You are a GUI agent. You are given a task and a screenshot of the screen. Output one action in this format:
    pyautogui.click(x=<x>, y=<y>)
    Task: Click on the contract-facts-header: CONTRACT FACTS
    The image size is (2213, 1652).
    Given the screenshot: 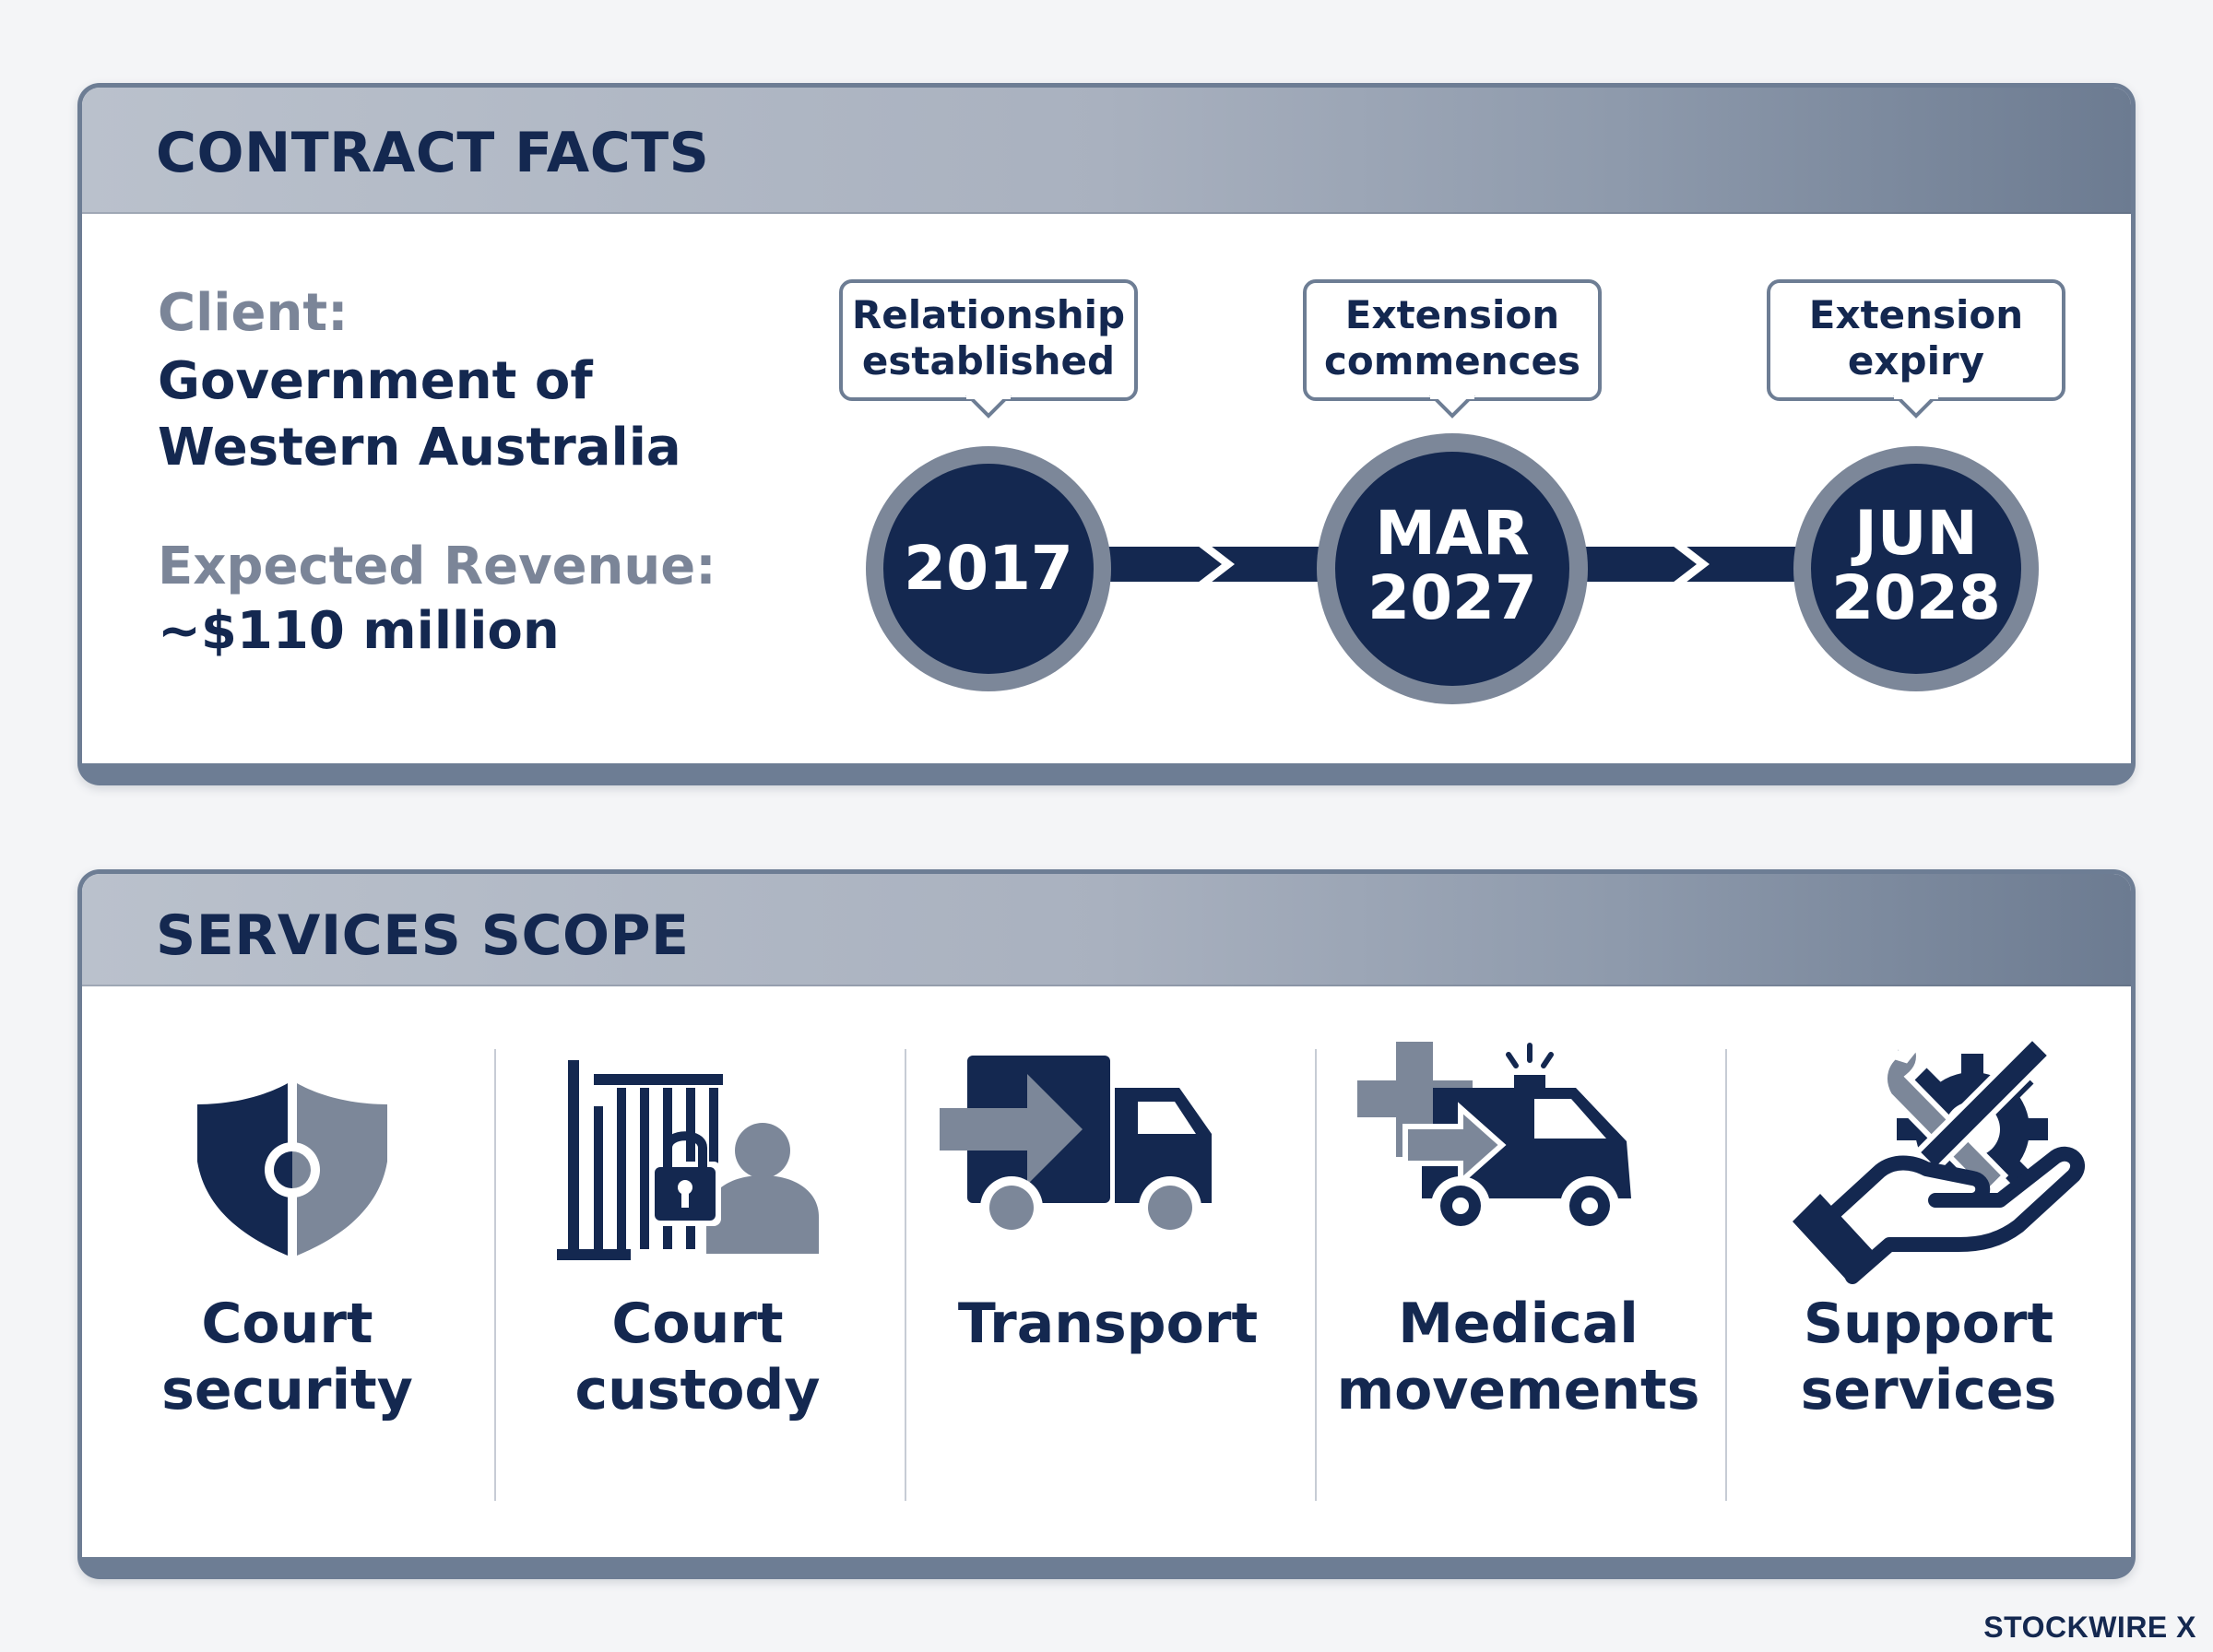 What is the action you would take?
    pyautogui.click(x=1106, y=151)
    